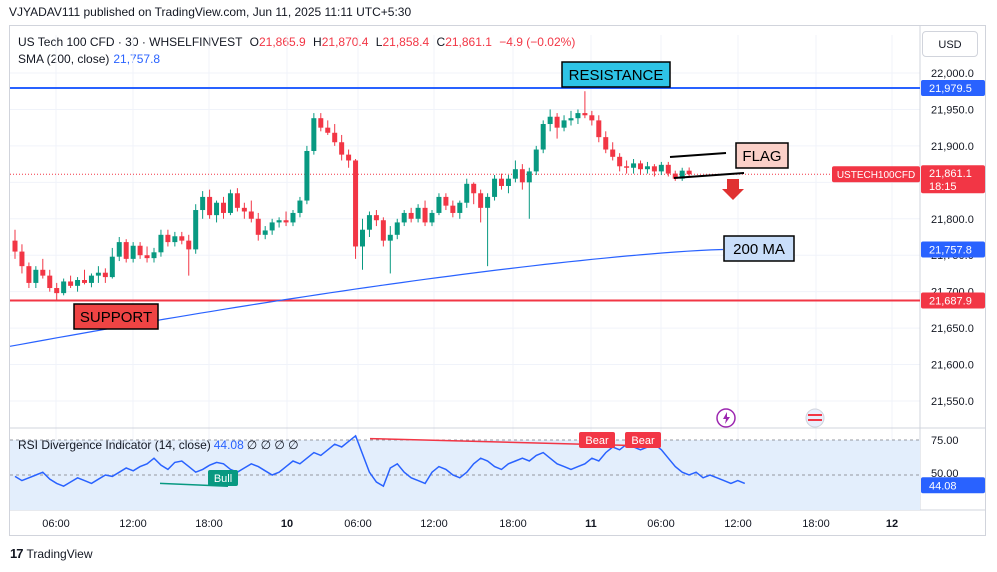 Image resolution: width=997 pixels, height=572 pixels. Describe the element at coordinates (59, 553) in the screenshot. I see `footer-brand: TradingView` at that location.